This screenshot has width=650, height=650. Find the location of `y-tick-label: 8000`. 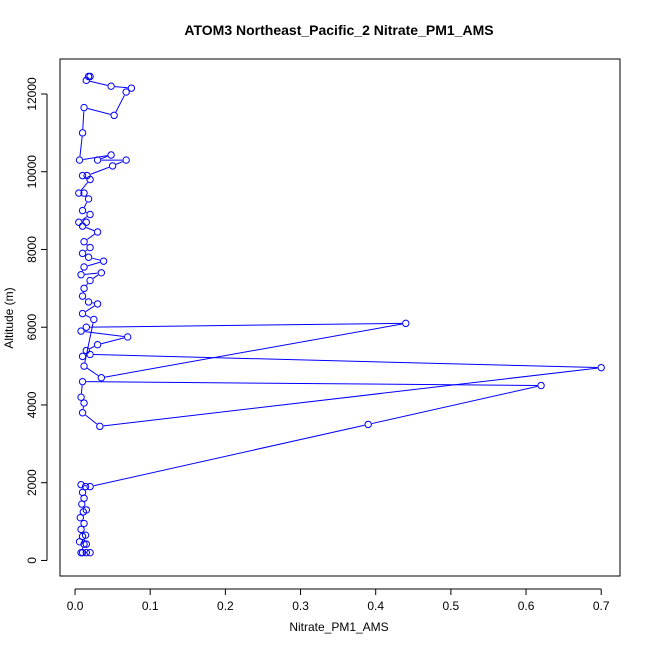

y-tick-label: 8000 is located at coordinates (32, 249).